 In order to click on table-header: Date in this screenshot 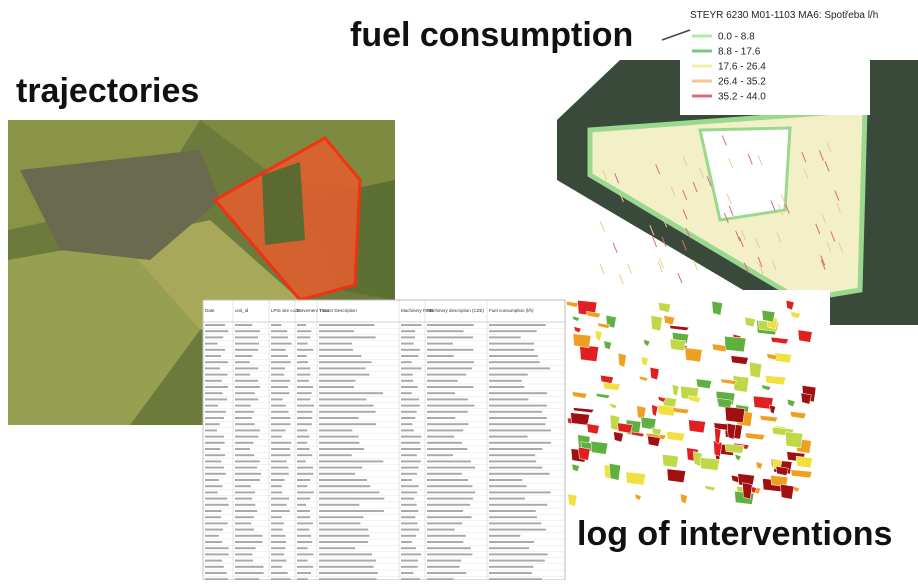, I will do `click(210, 310)`.